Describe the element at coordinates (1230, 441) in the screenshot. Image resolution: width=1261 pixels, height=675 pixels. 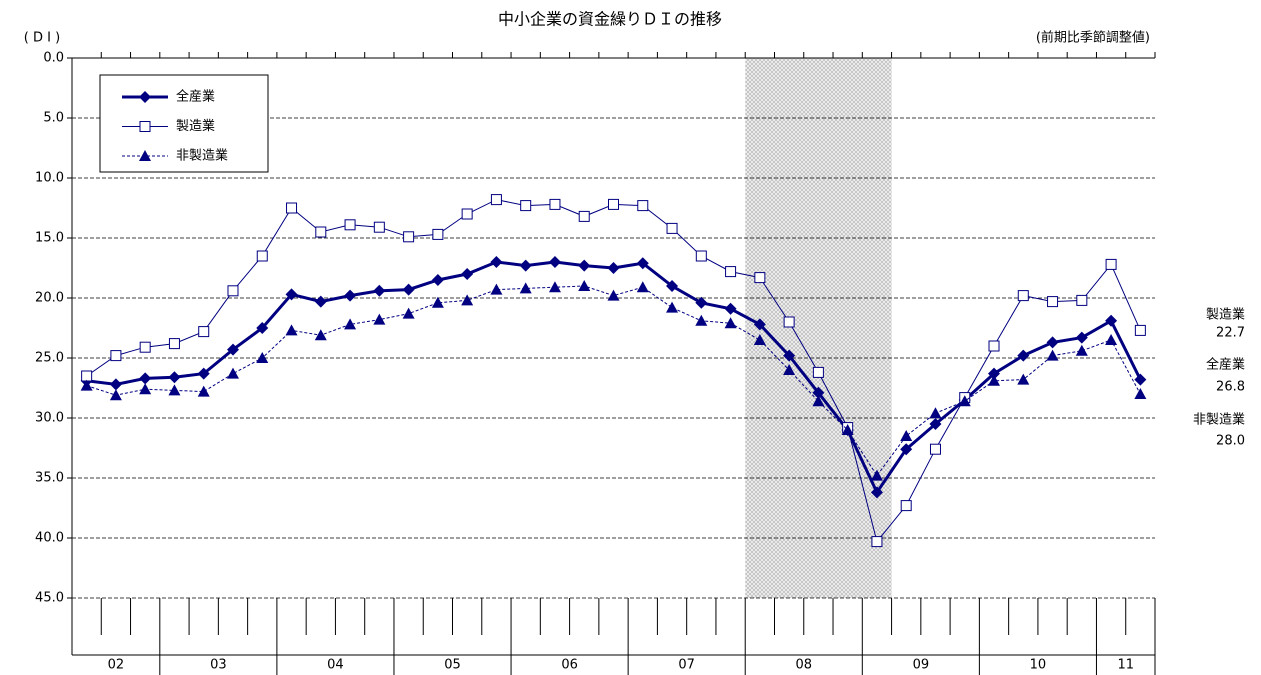
I see `end-value-label: 28.0` at that location.